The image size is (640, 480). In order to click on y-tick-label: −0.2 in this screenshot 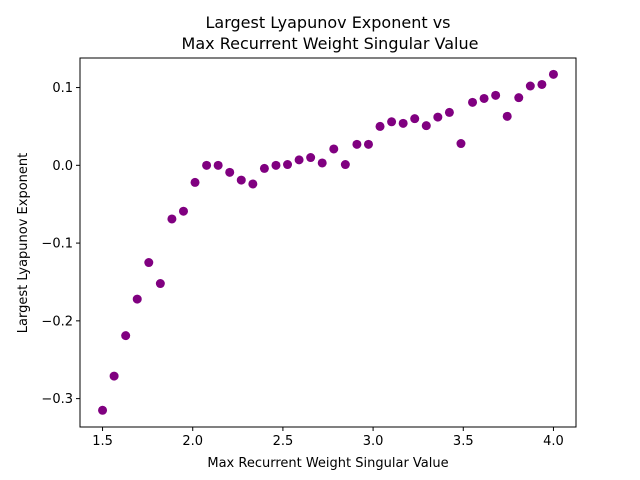, I will do `click(57, 321)`.